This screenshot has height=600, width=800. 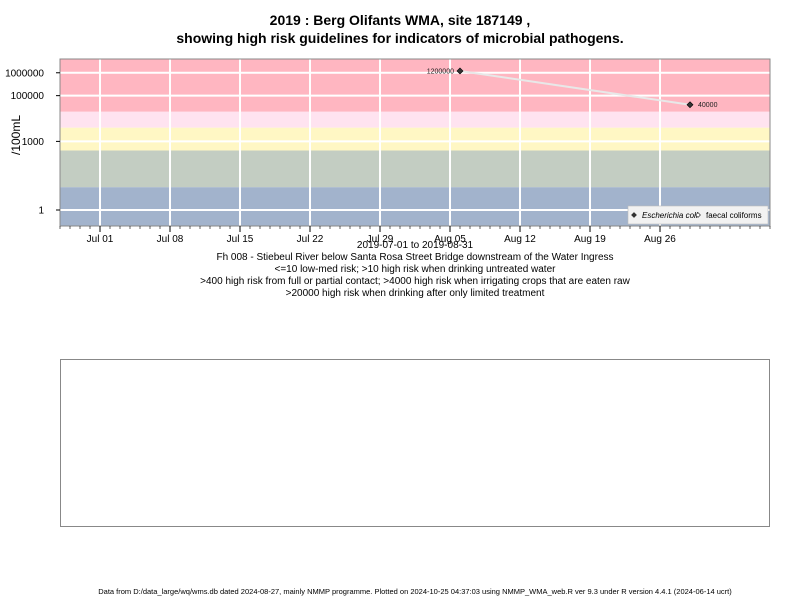 What do you see at coordinates (575, 87) in the screenshot?
I see `series-line` at bounding box center [575, 87].